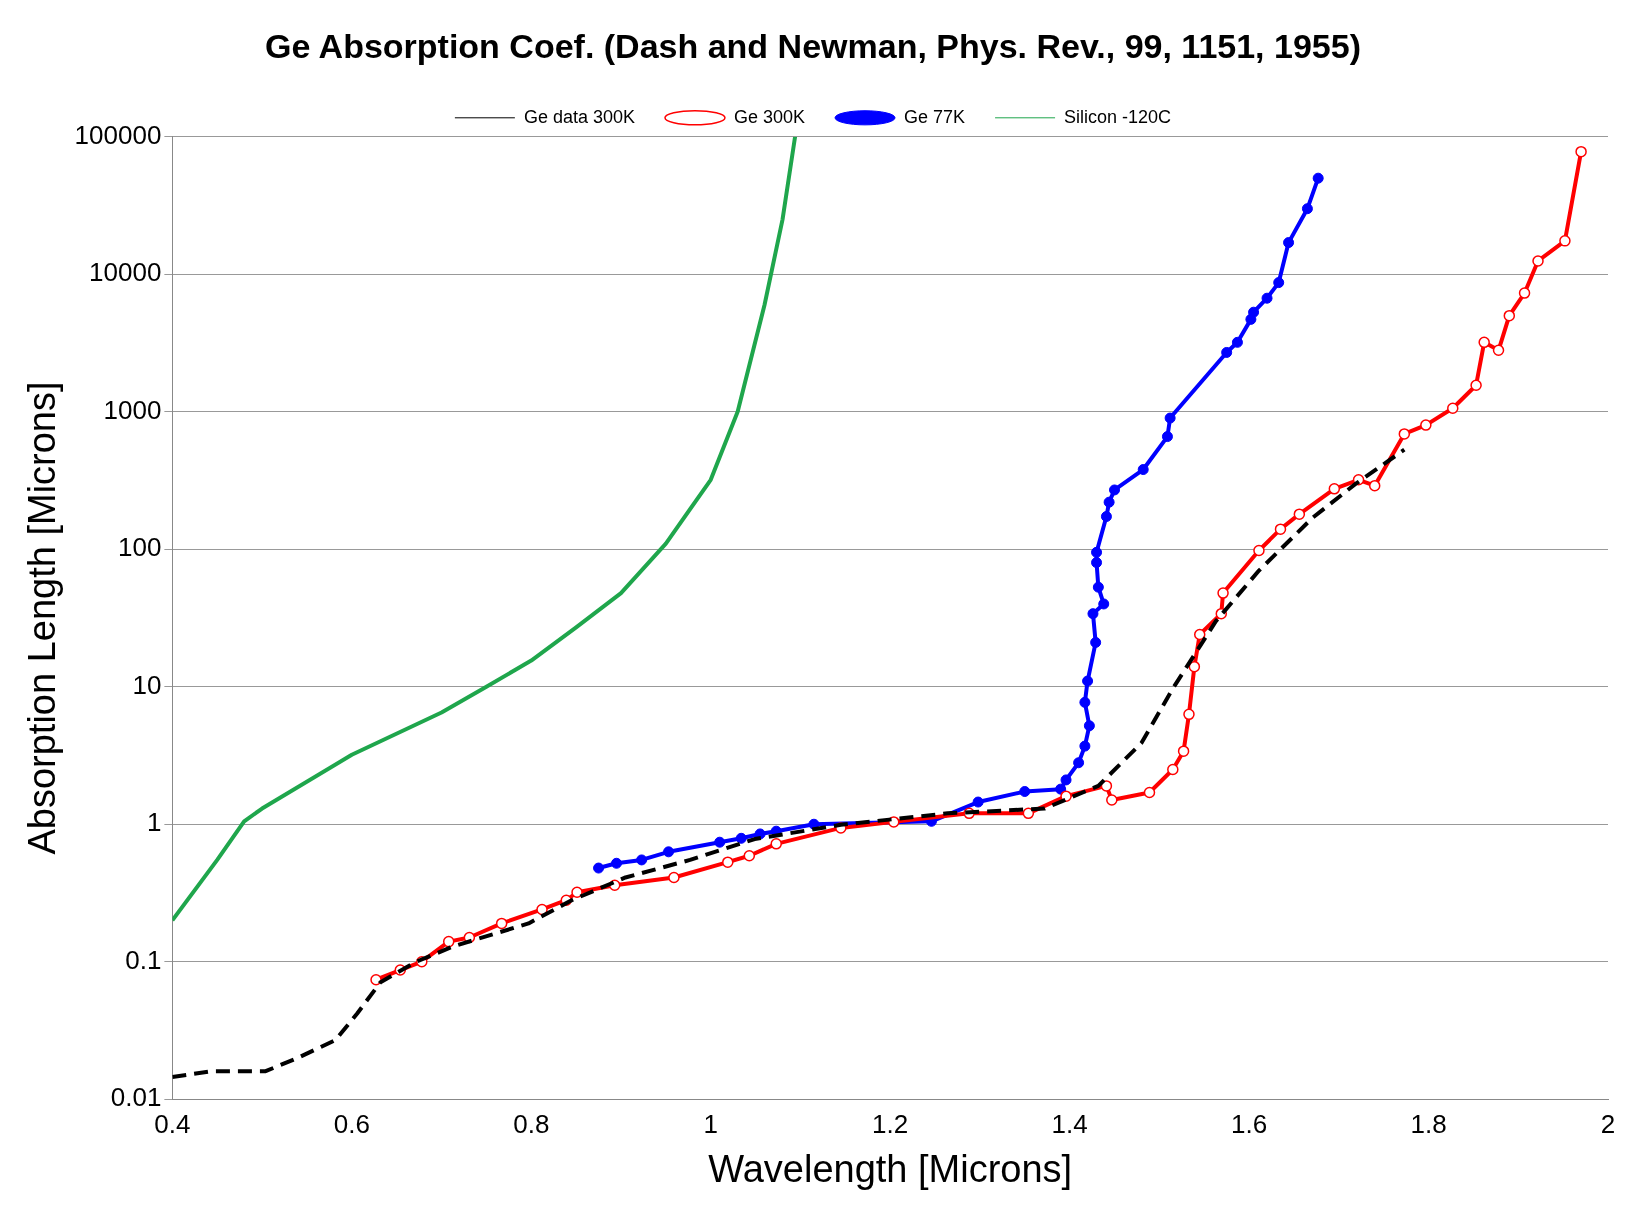 Image resolution: width=1649 pixels, height=1211 pixels. Describe the element at coordinates (531, 1123) in the screenshot. I see `x-tick-label: 0.8` at that location.